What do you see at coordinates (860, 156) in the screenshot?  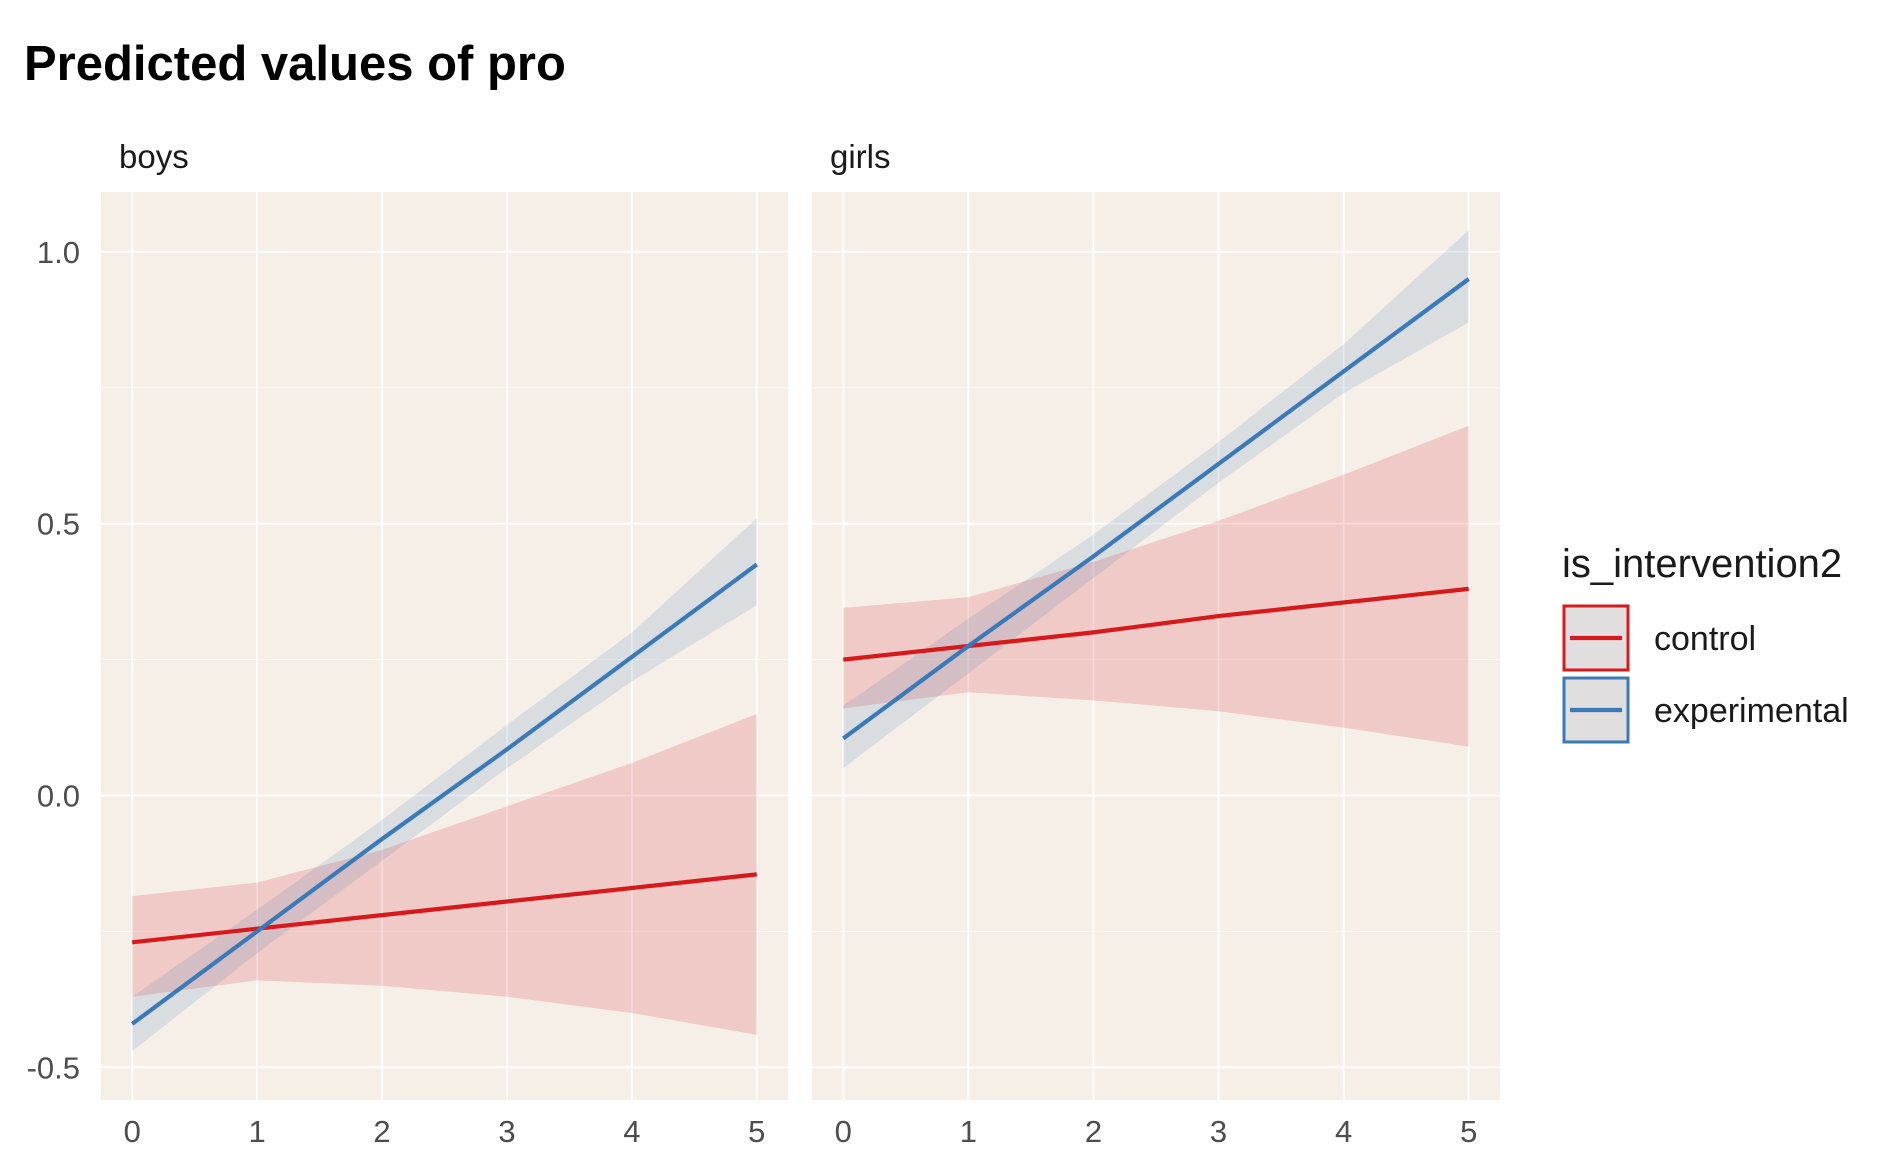 I see `facet-strip-label: girls` at bounding box center [860, 156].